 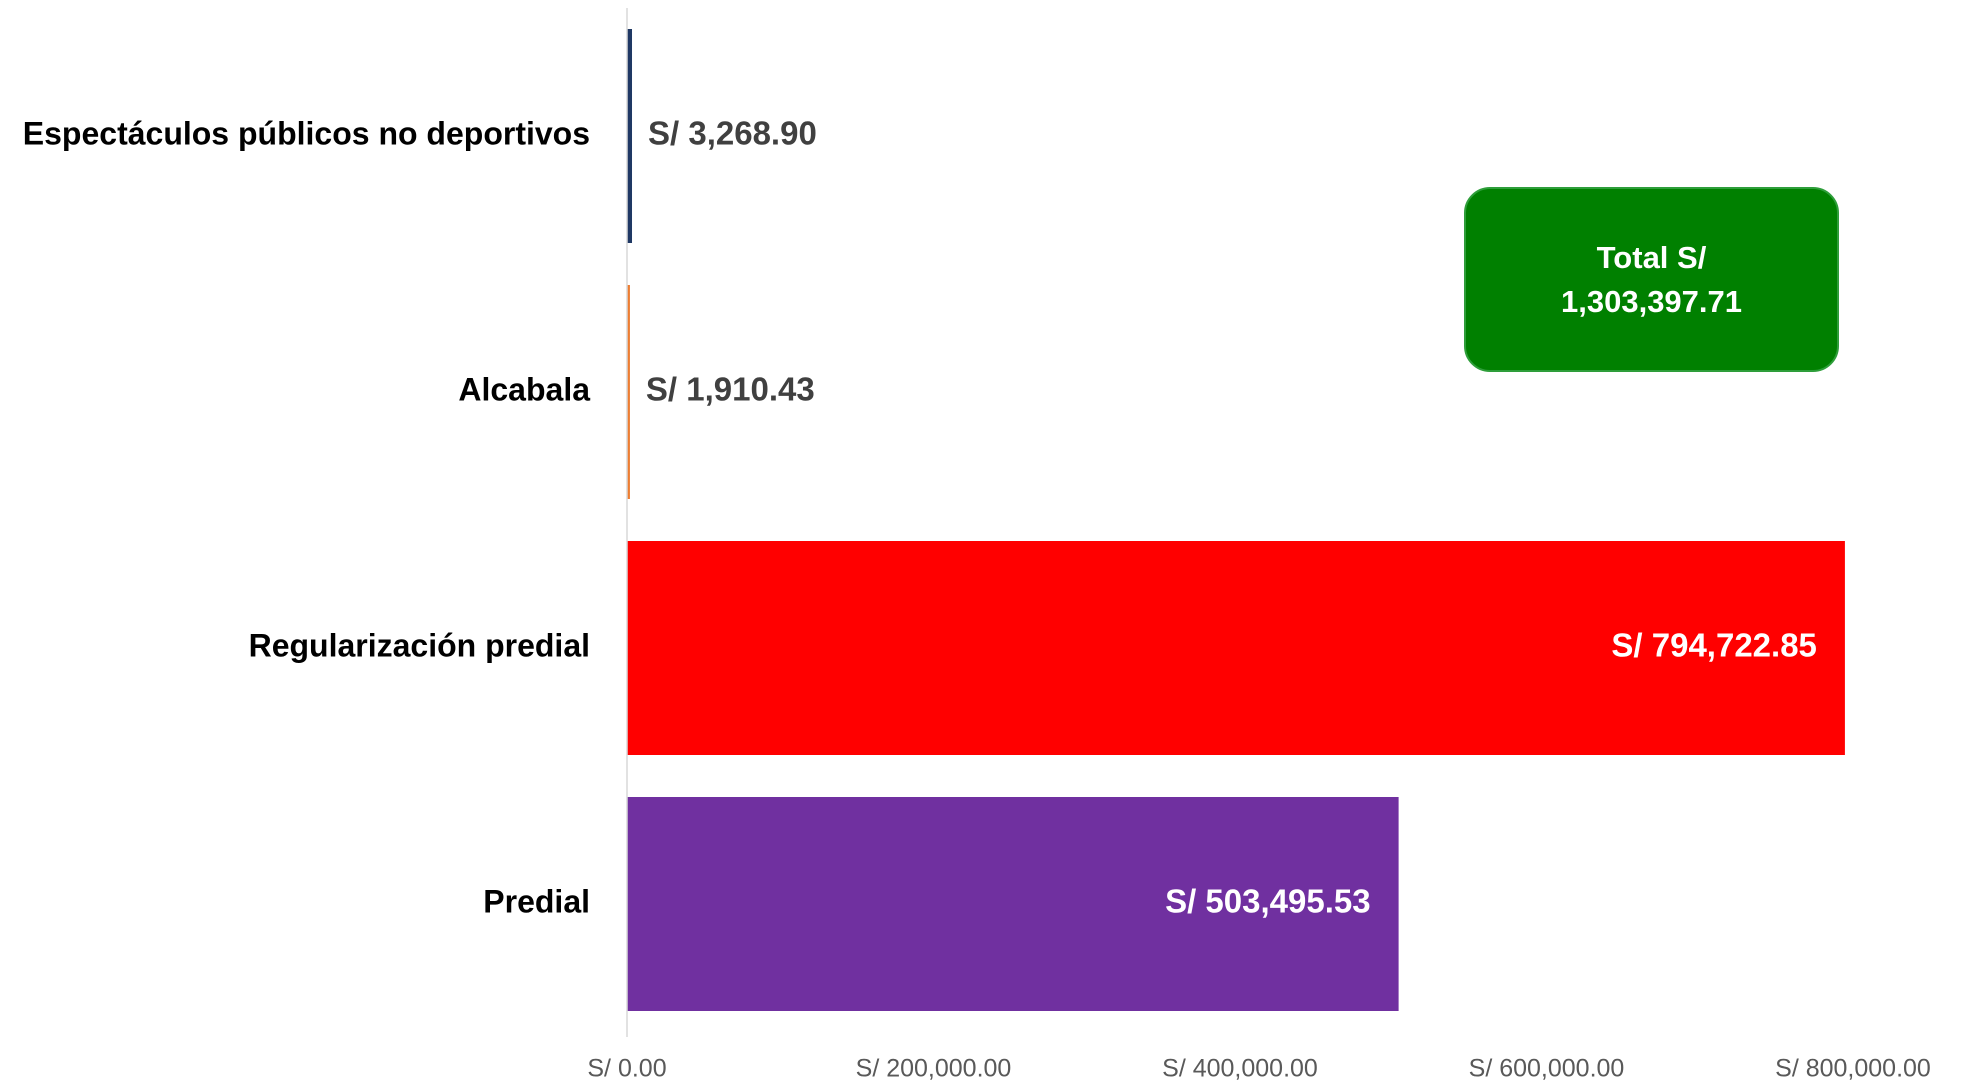 What do you see at coordinates (1240, 1069) in the screenshot?
I see `x-tick-label: S/ 400,000.00` at bounding box center [1240, 1069].